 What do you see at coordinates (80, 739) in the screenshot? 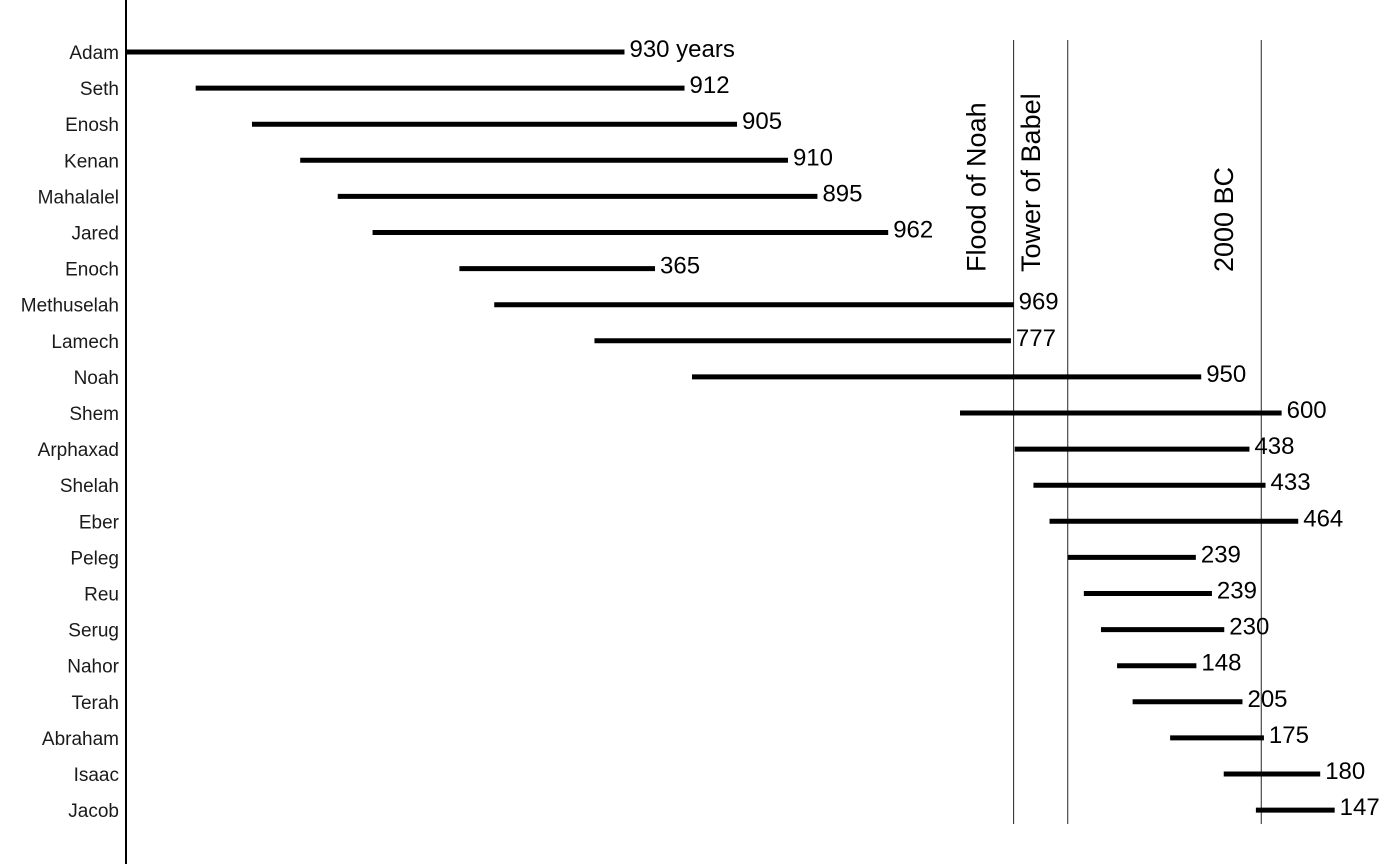
I see `person-name-label: Abraham` at bounding box center [80, 739].